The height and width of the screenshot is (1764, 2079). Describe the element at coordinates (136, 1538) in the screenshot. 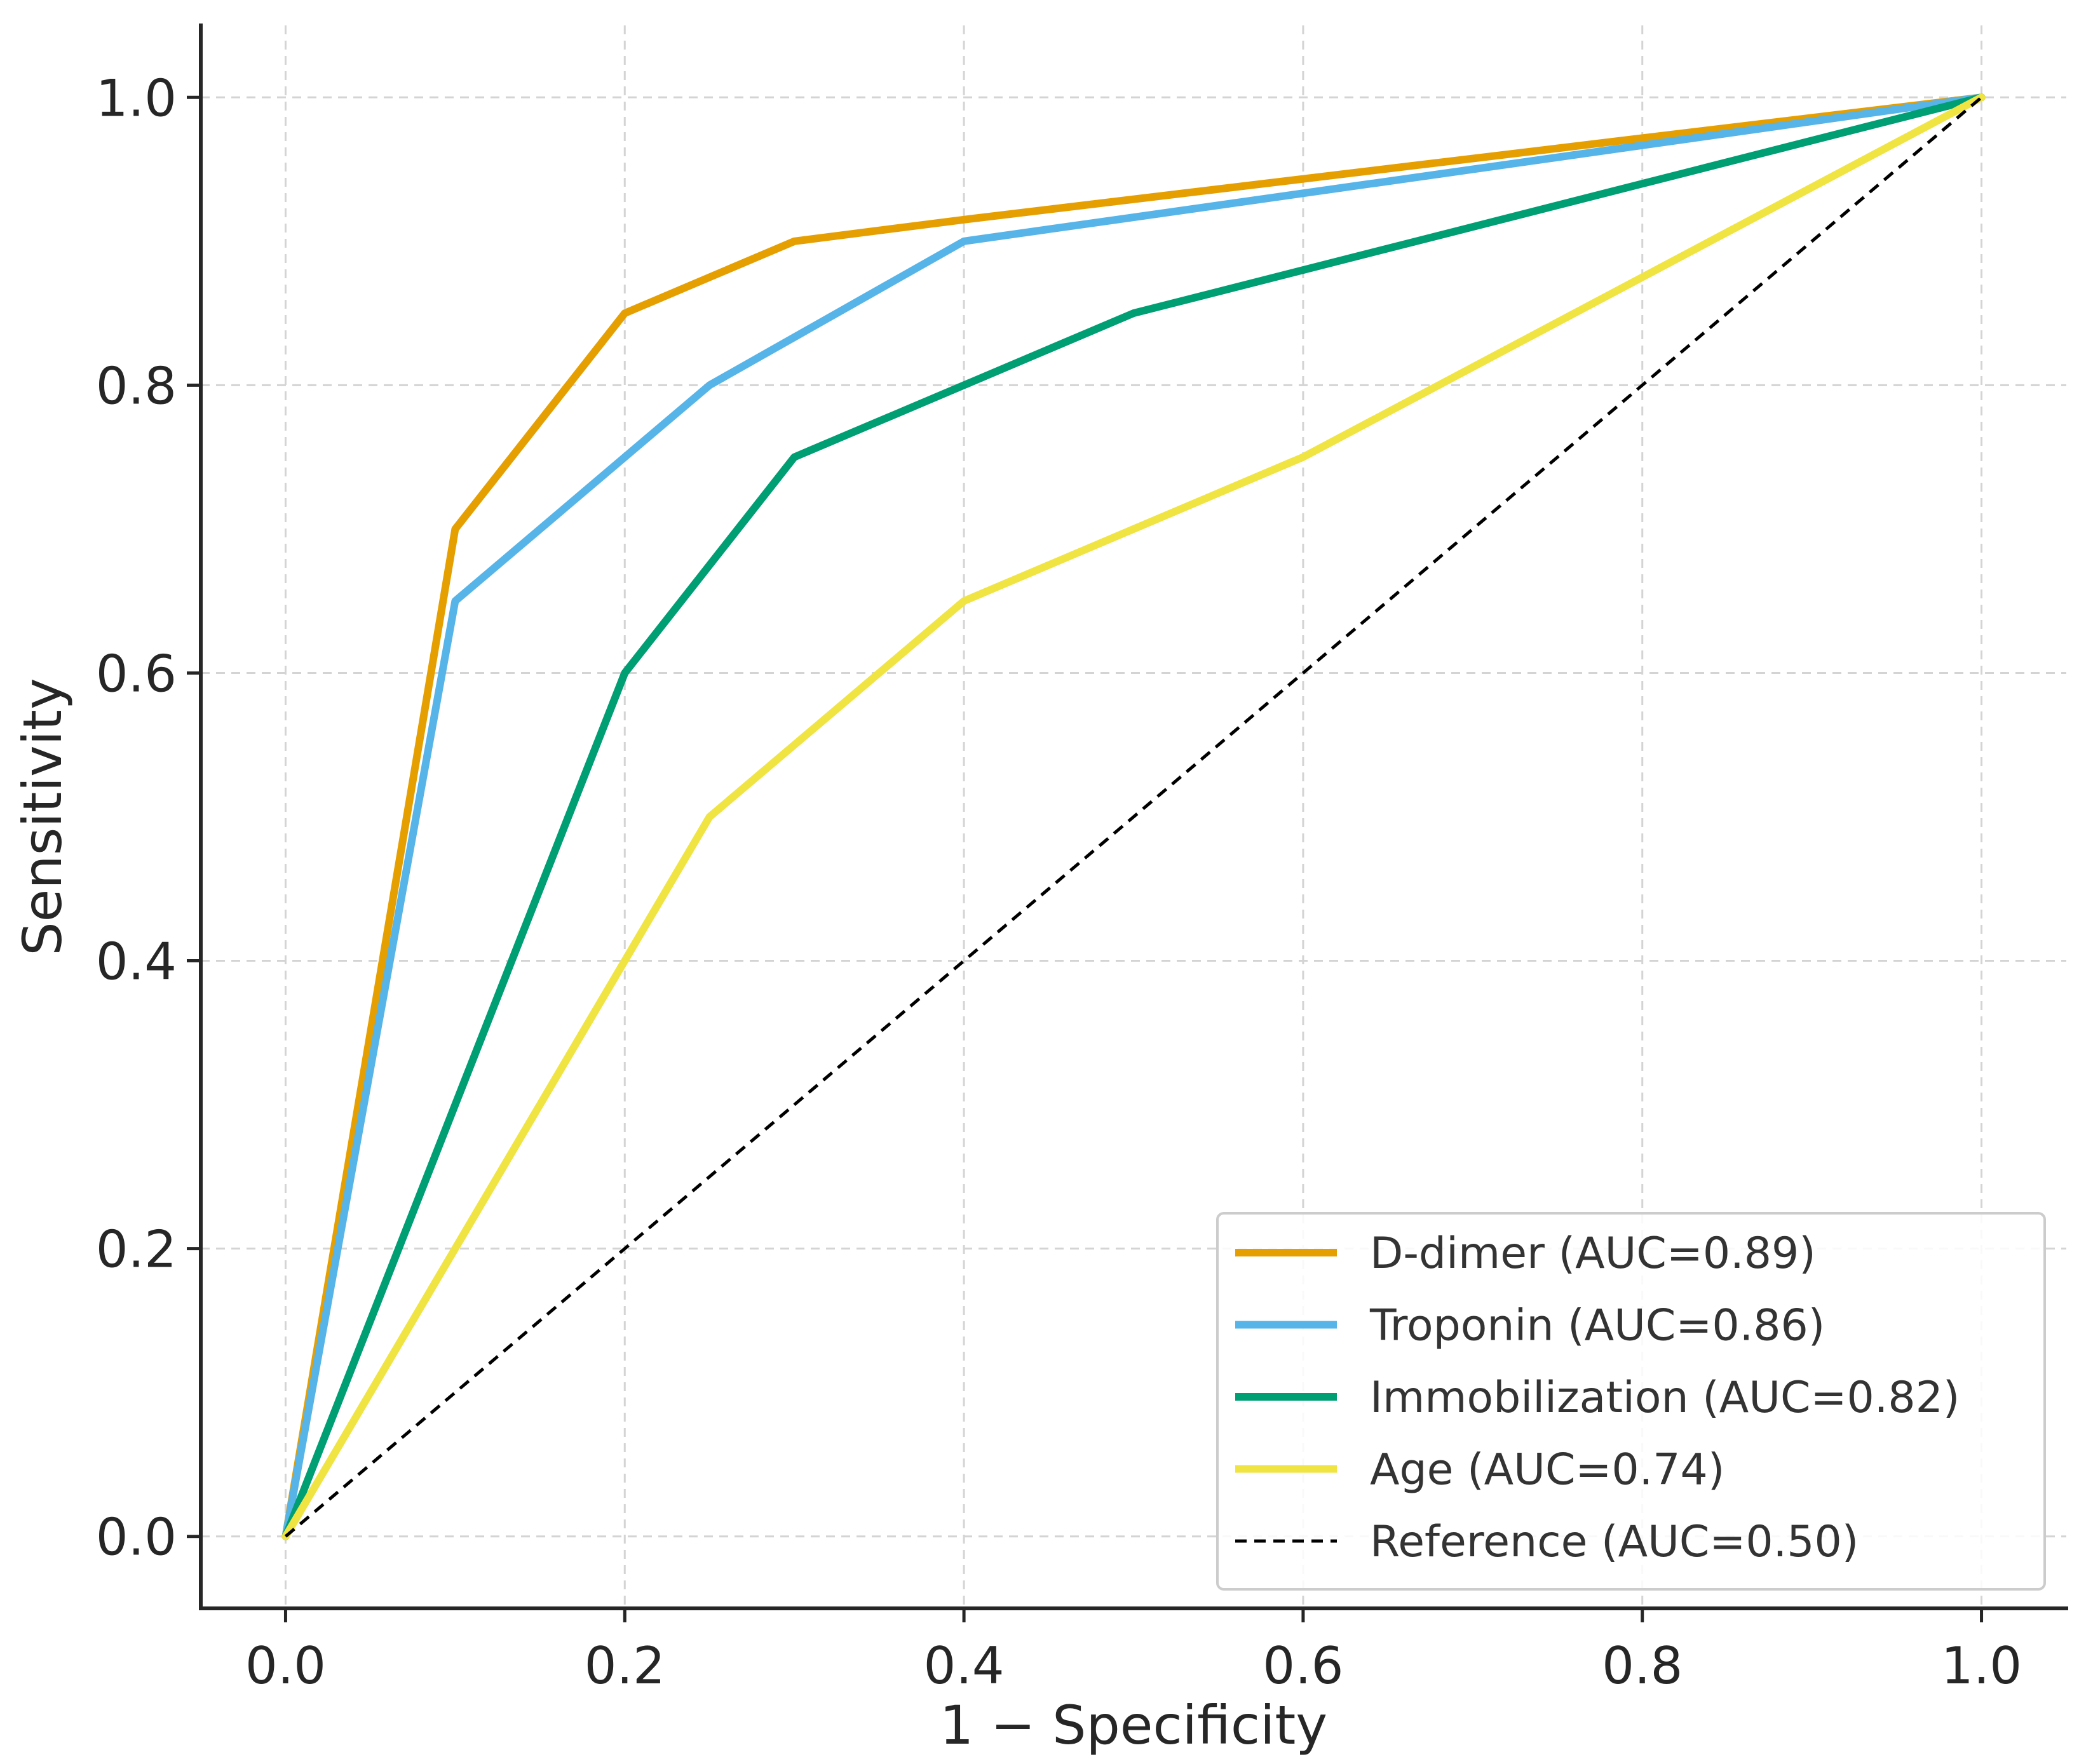

I see `y-tick-label-0: 0.0` at that location.